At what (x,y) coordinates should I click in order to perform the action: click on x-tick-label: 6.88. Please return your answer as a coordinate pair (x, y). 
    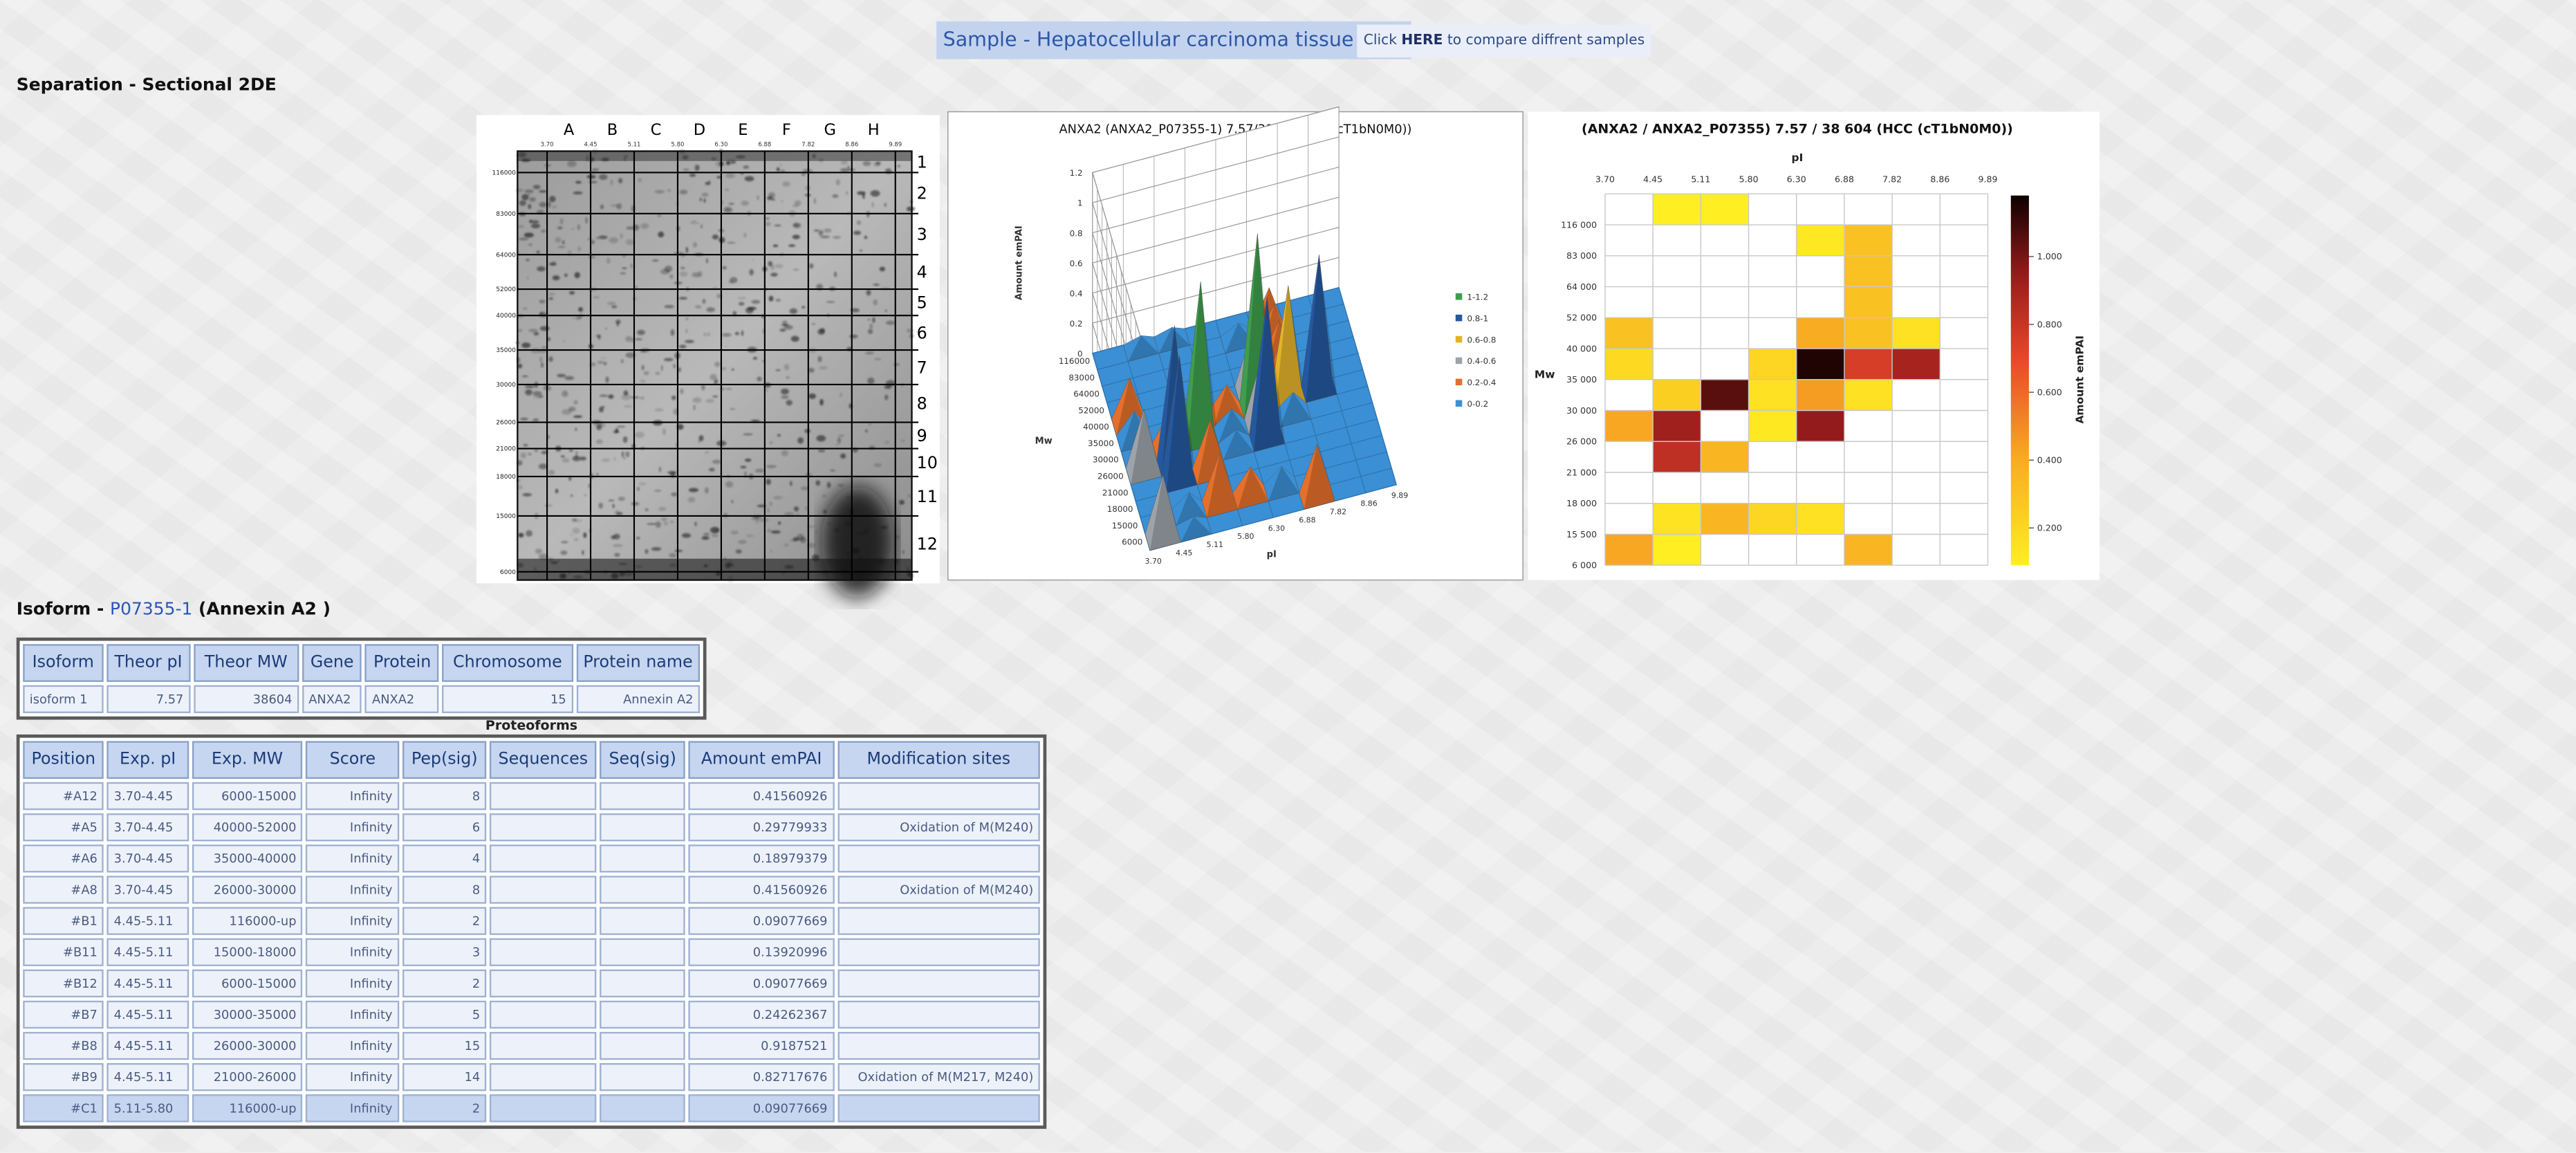
    Looking at the image, I should click on (1307, 519).